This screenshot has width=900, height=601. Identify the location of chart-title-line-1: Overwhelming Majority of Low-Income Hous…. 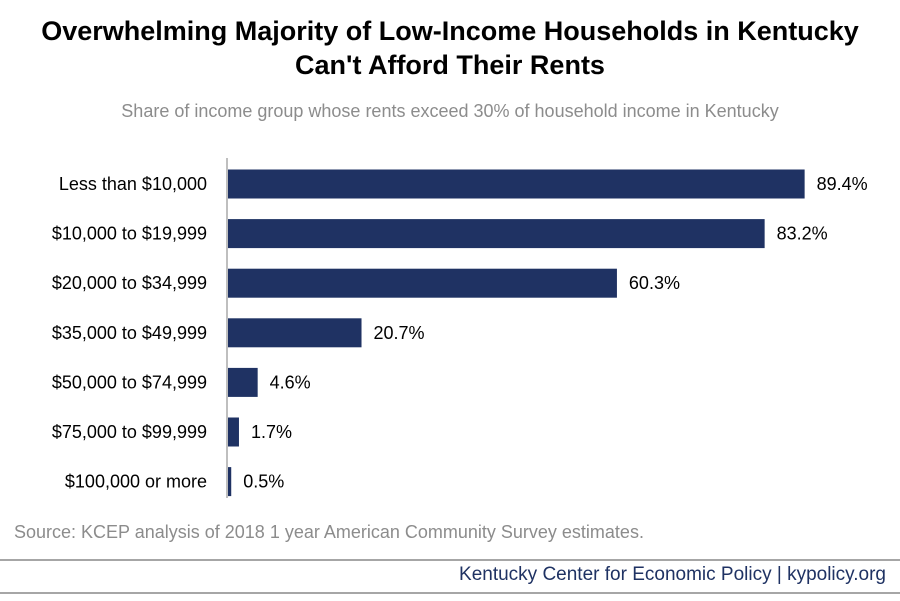
(450, 31).